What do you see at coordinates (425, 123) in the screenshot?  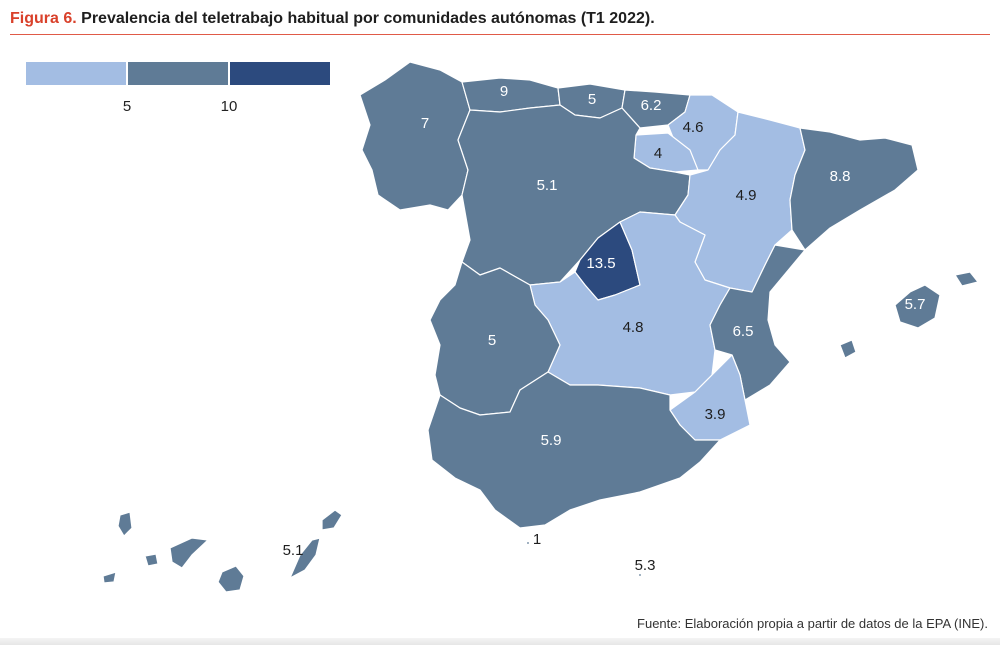 I see `label-galicia: 7` at bounding box center [425, 123].